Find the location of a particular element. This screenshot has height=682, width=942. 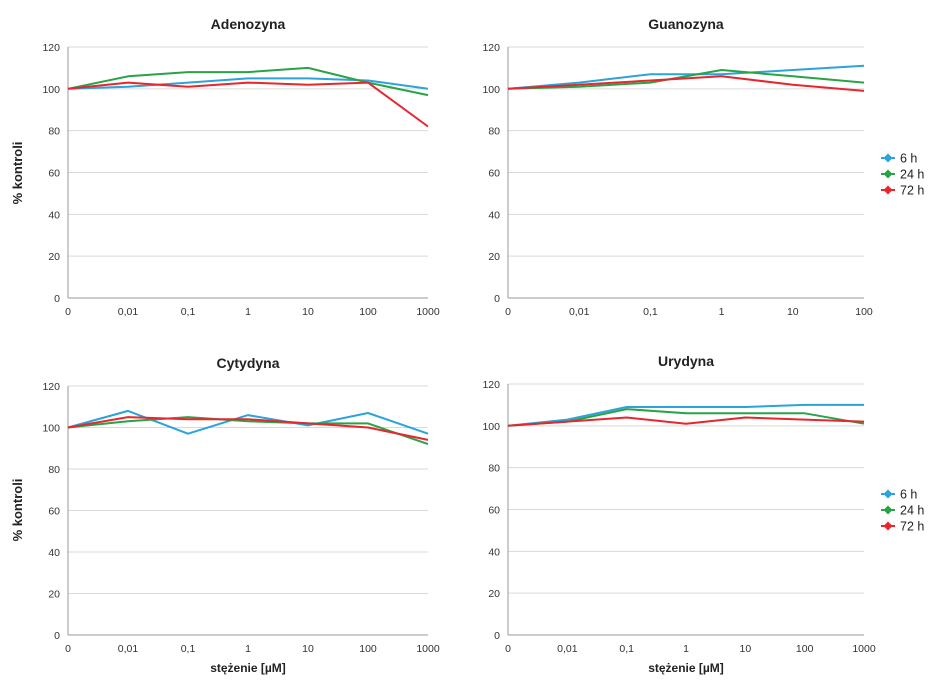

chart-title: Urydyna is located at coordinates (686, 361).